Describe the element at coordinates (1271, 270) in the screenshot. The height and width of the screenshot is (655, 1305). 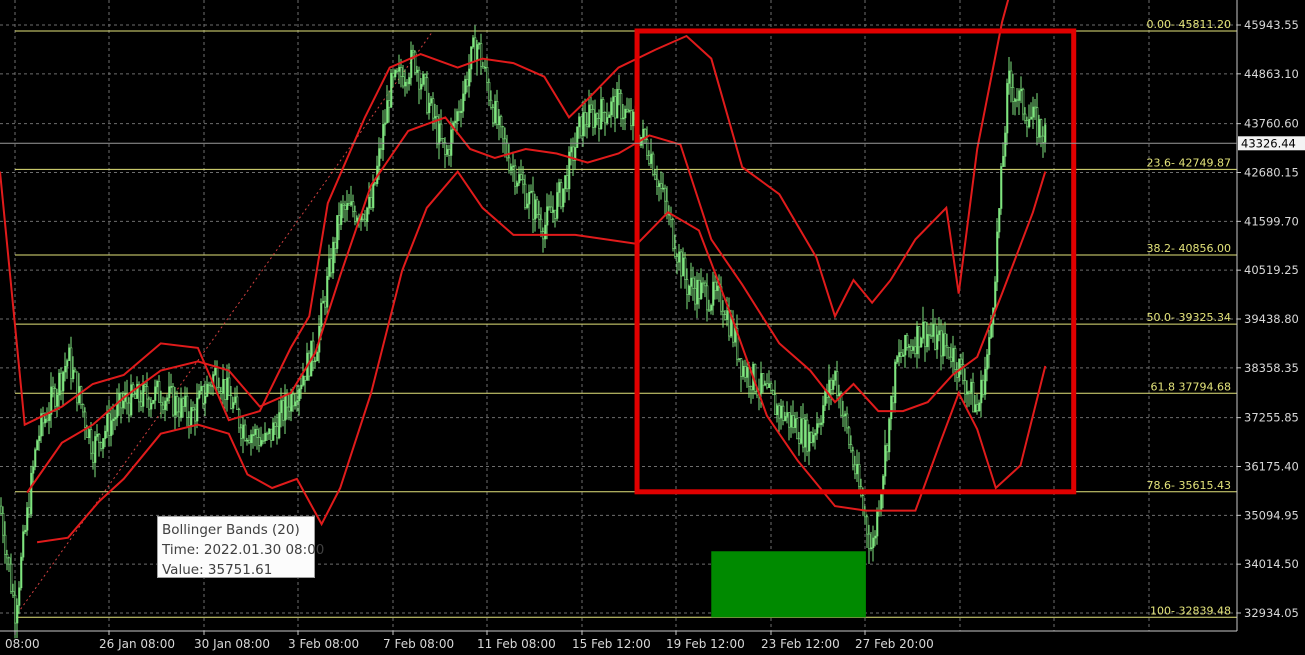
I see `price-tick-label: 40519.25` at that location.